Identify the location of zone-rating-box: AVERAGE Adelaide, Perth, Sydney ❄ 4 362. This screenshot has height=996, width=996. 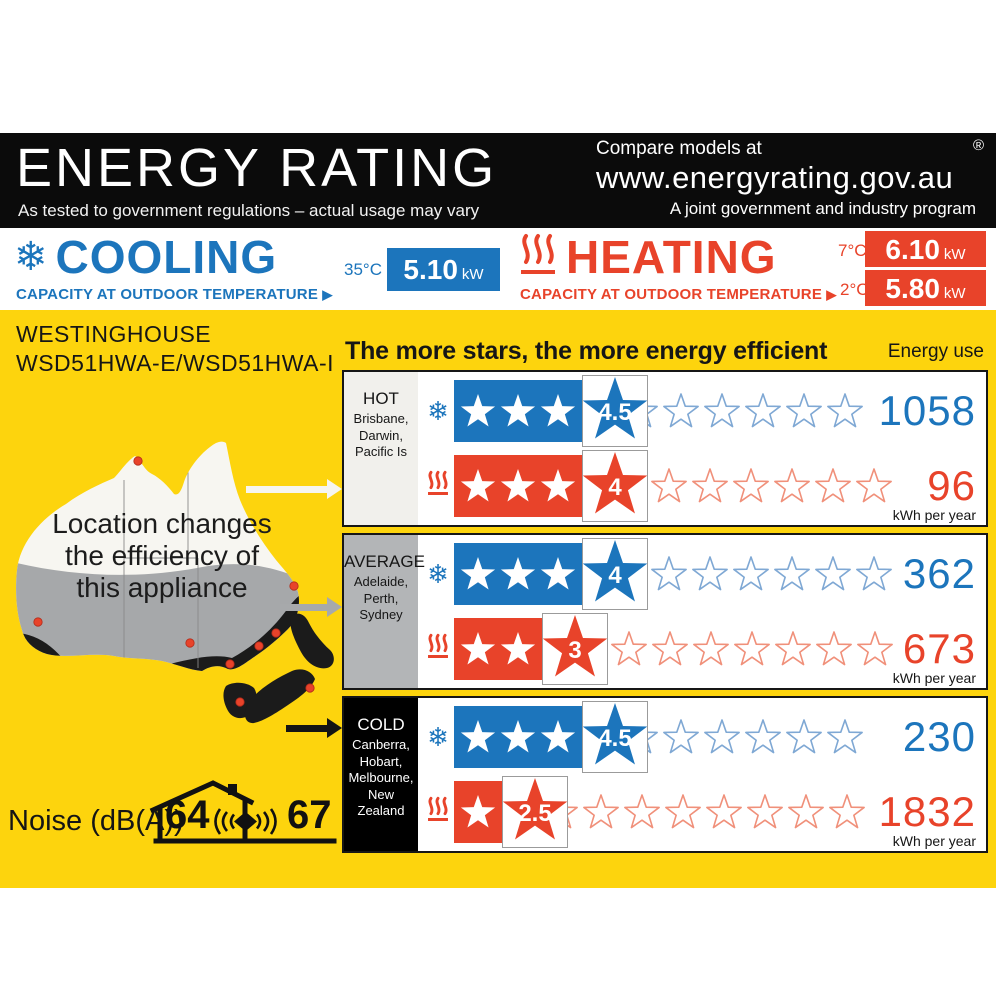
(665, 611).